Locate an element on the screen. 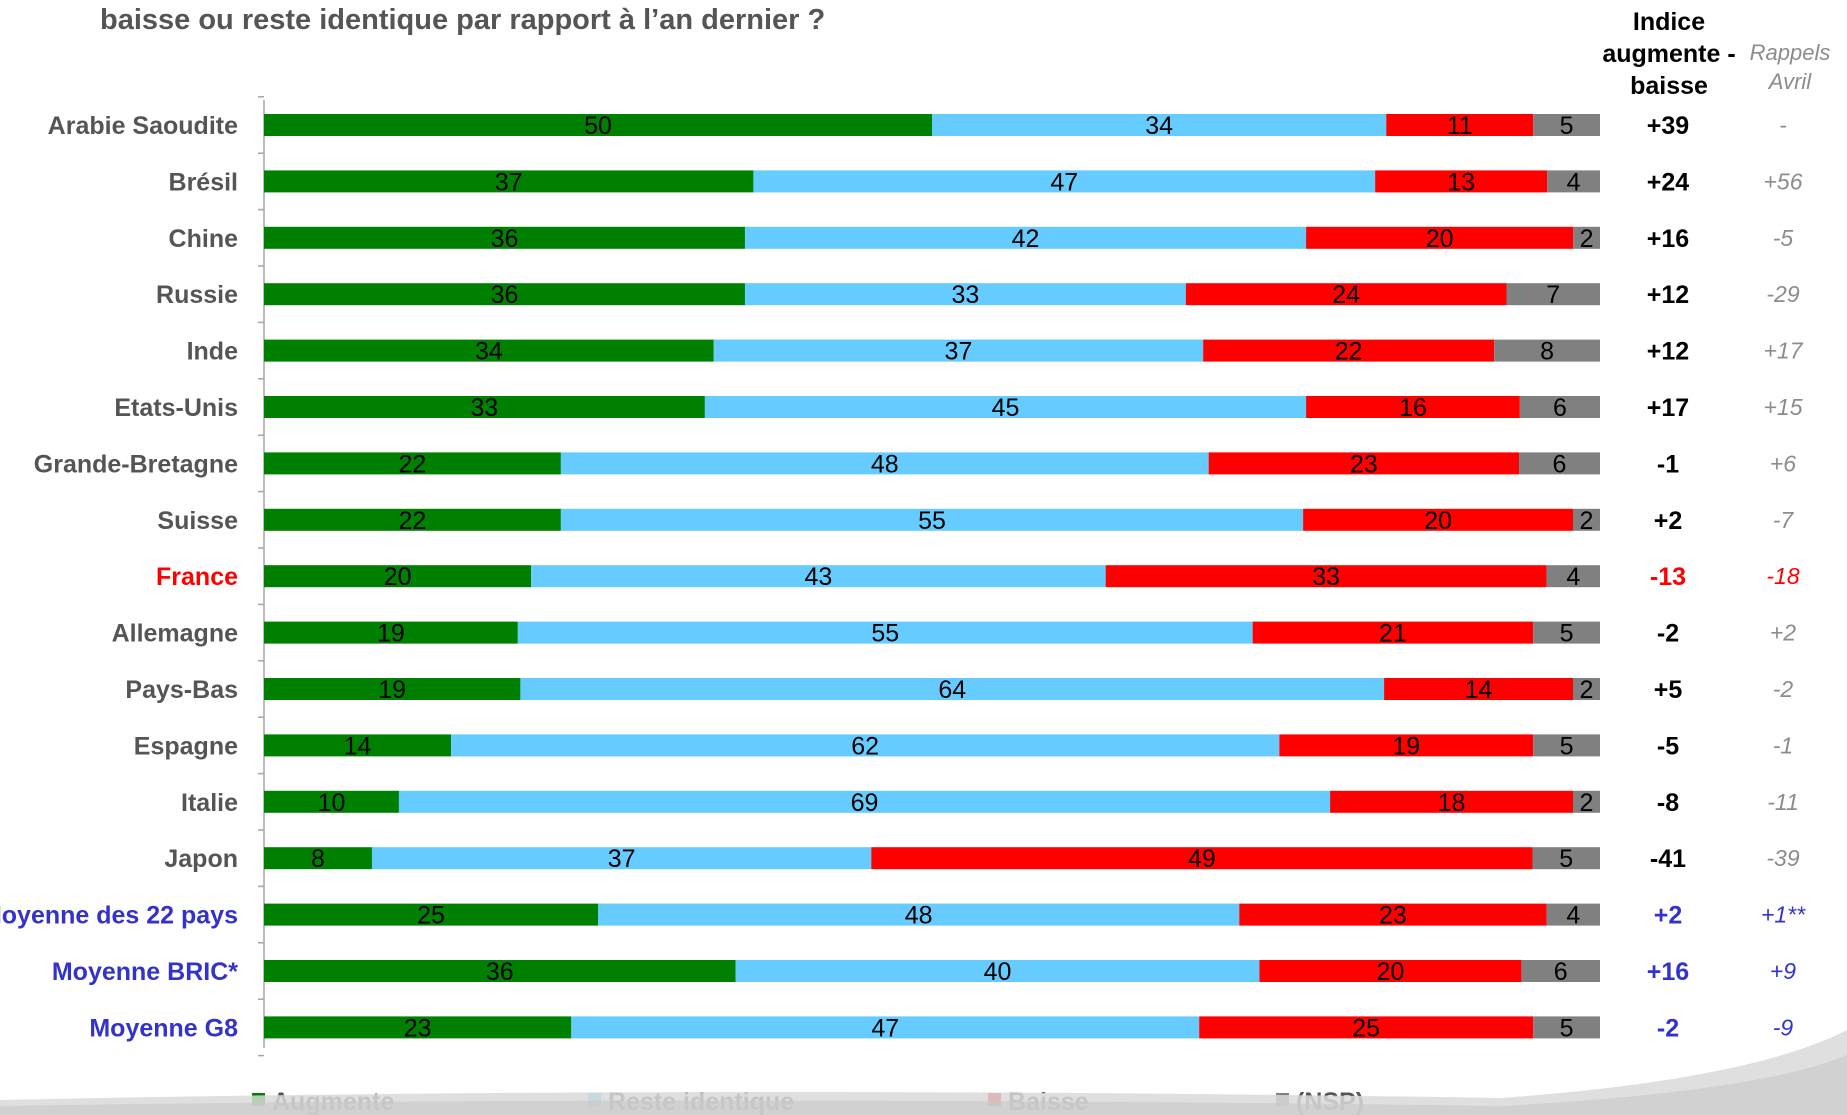 This screenshot has height=1115, width=1847. bar-row: 22 55 20 2 is located at coordinates (932, 521).